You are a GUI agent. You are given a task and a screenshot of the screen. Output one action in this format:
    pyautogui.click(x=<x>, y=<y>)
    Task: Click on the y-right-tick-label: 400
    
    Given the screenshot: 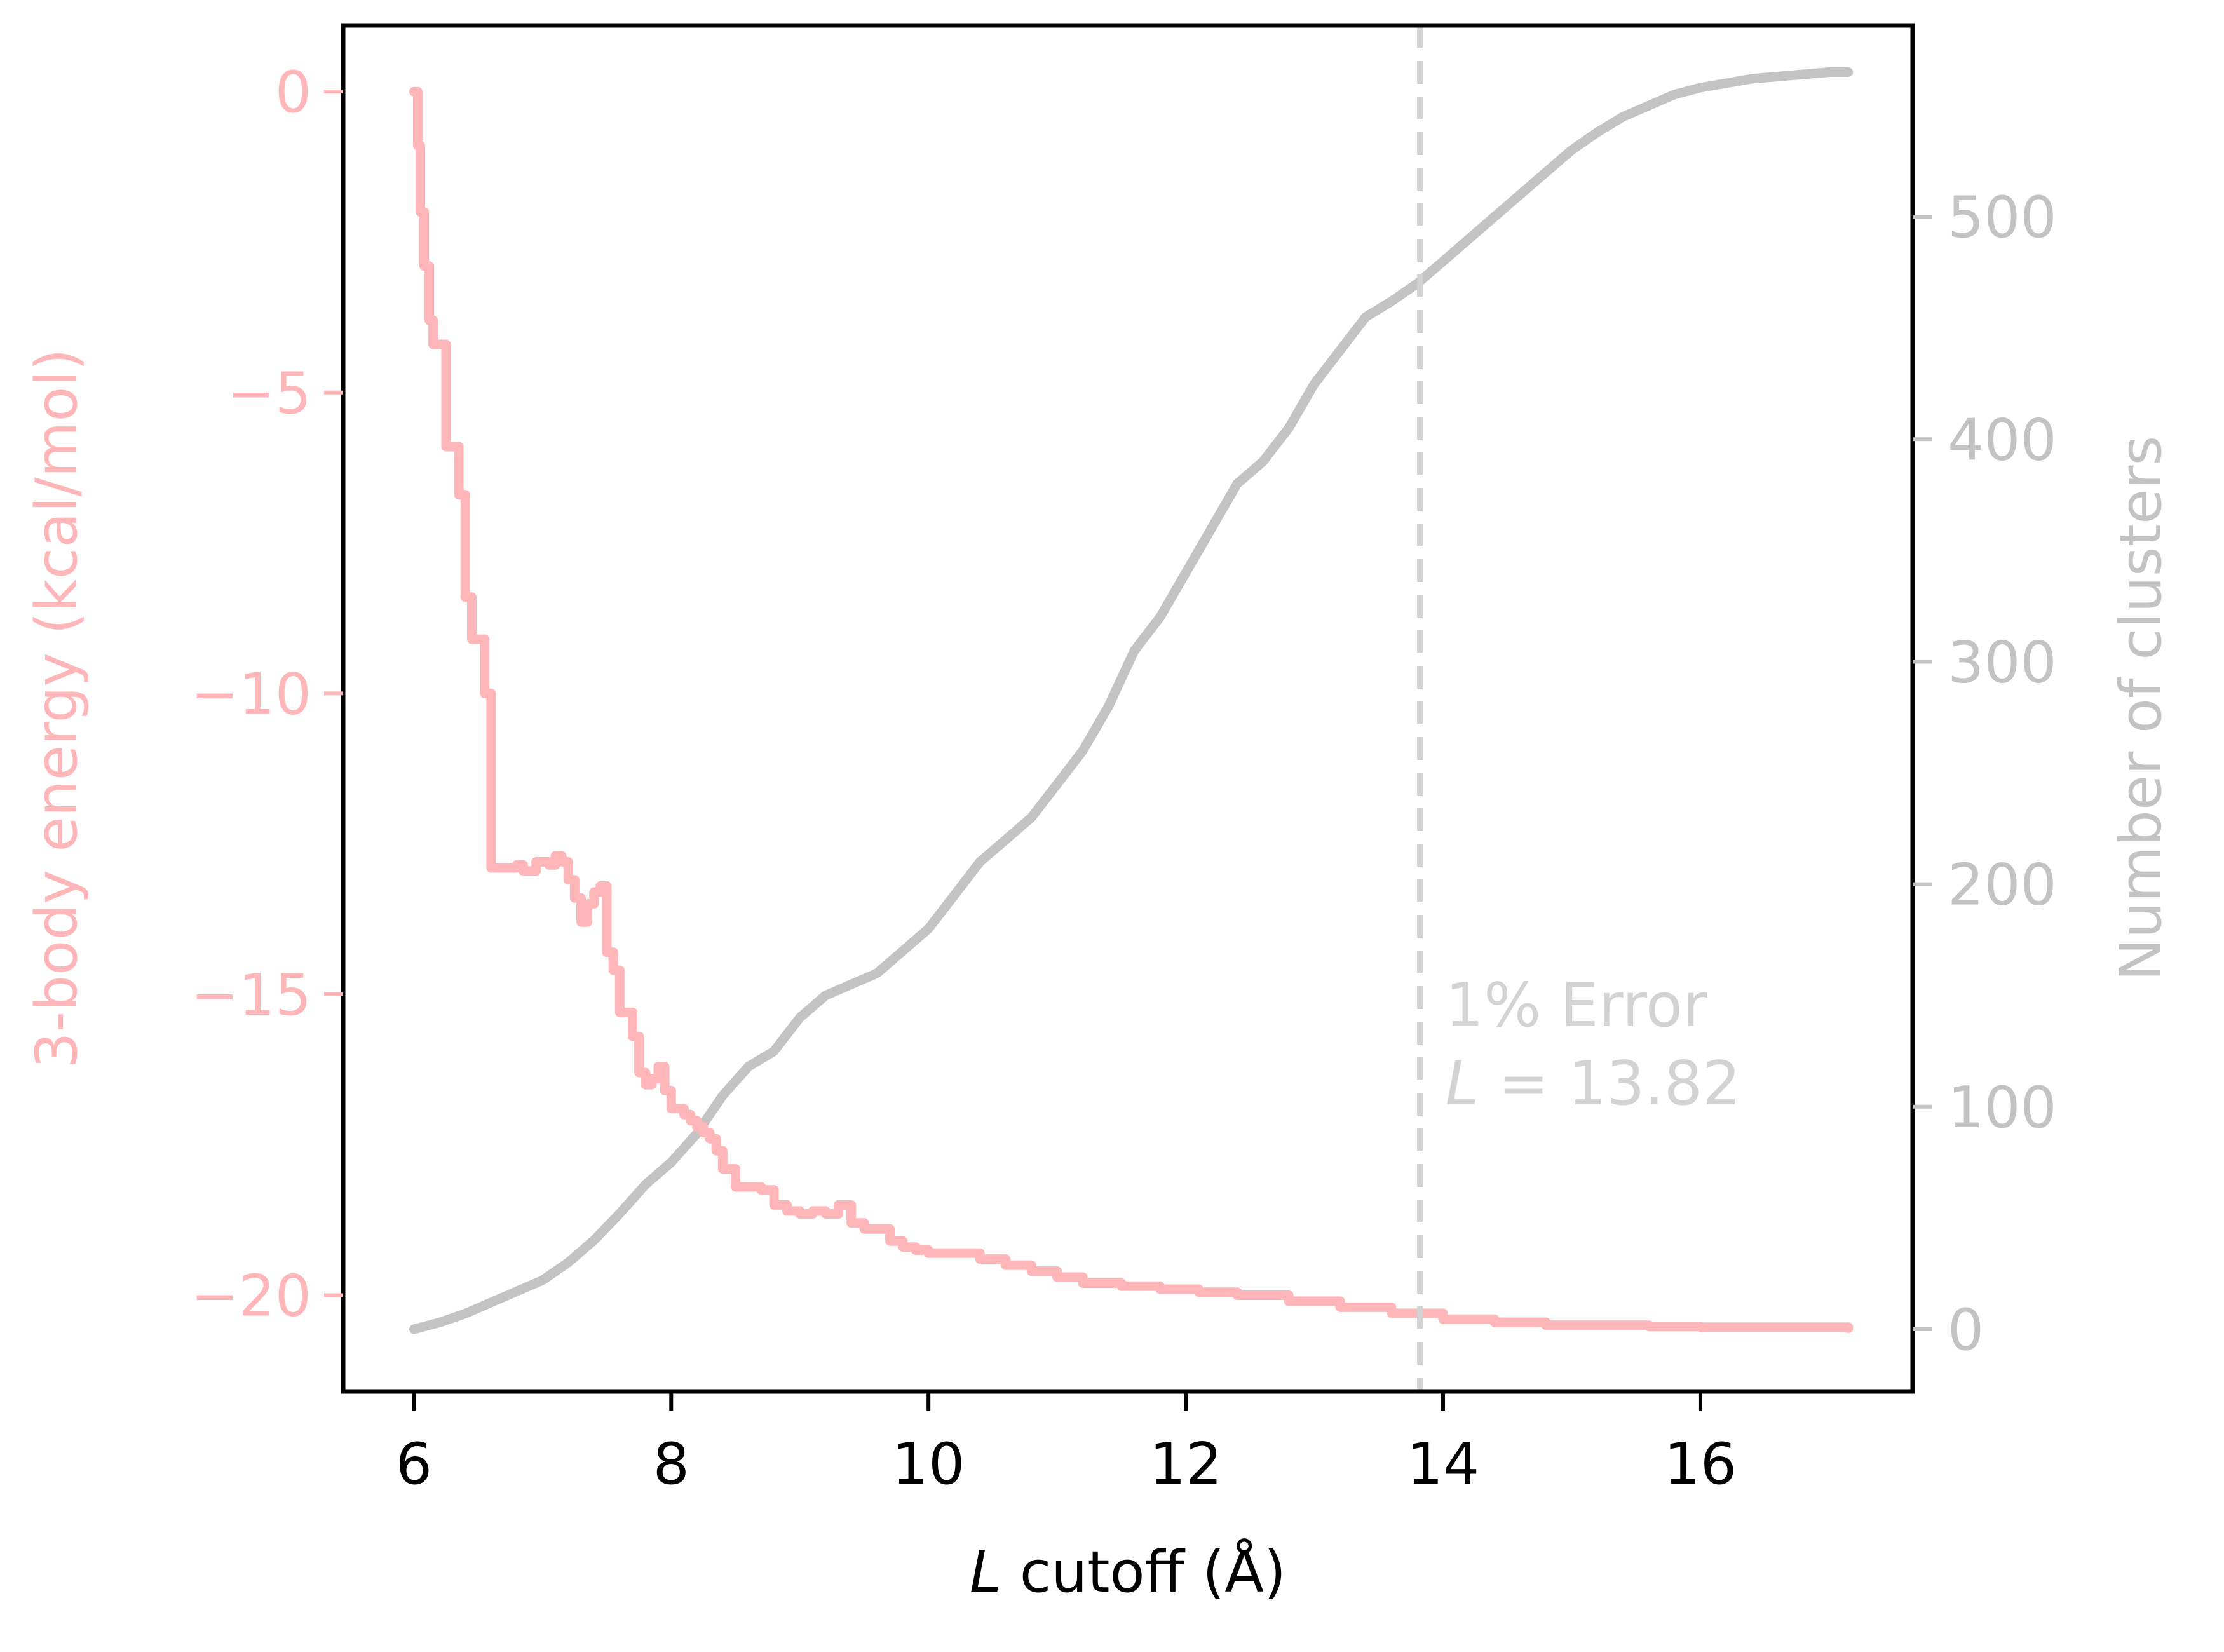 What is the action you would take?
    pyautogui.click(x=2002, y=440)
    